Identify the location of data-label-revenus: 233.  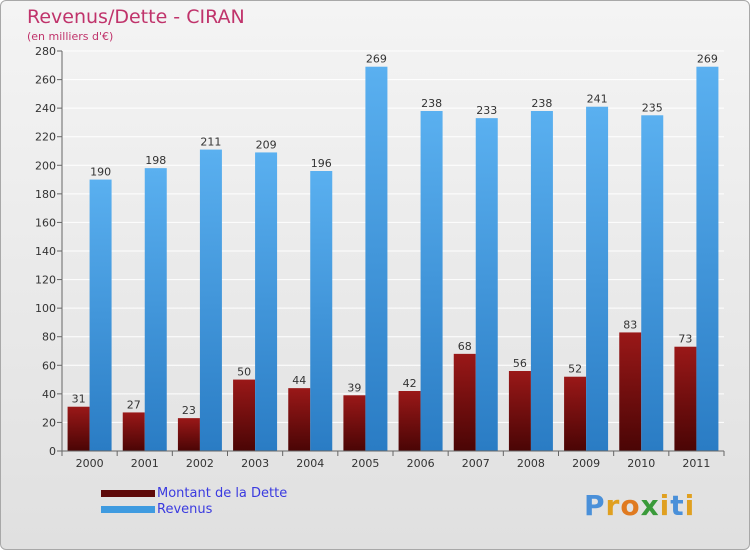
(486, 110).